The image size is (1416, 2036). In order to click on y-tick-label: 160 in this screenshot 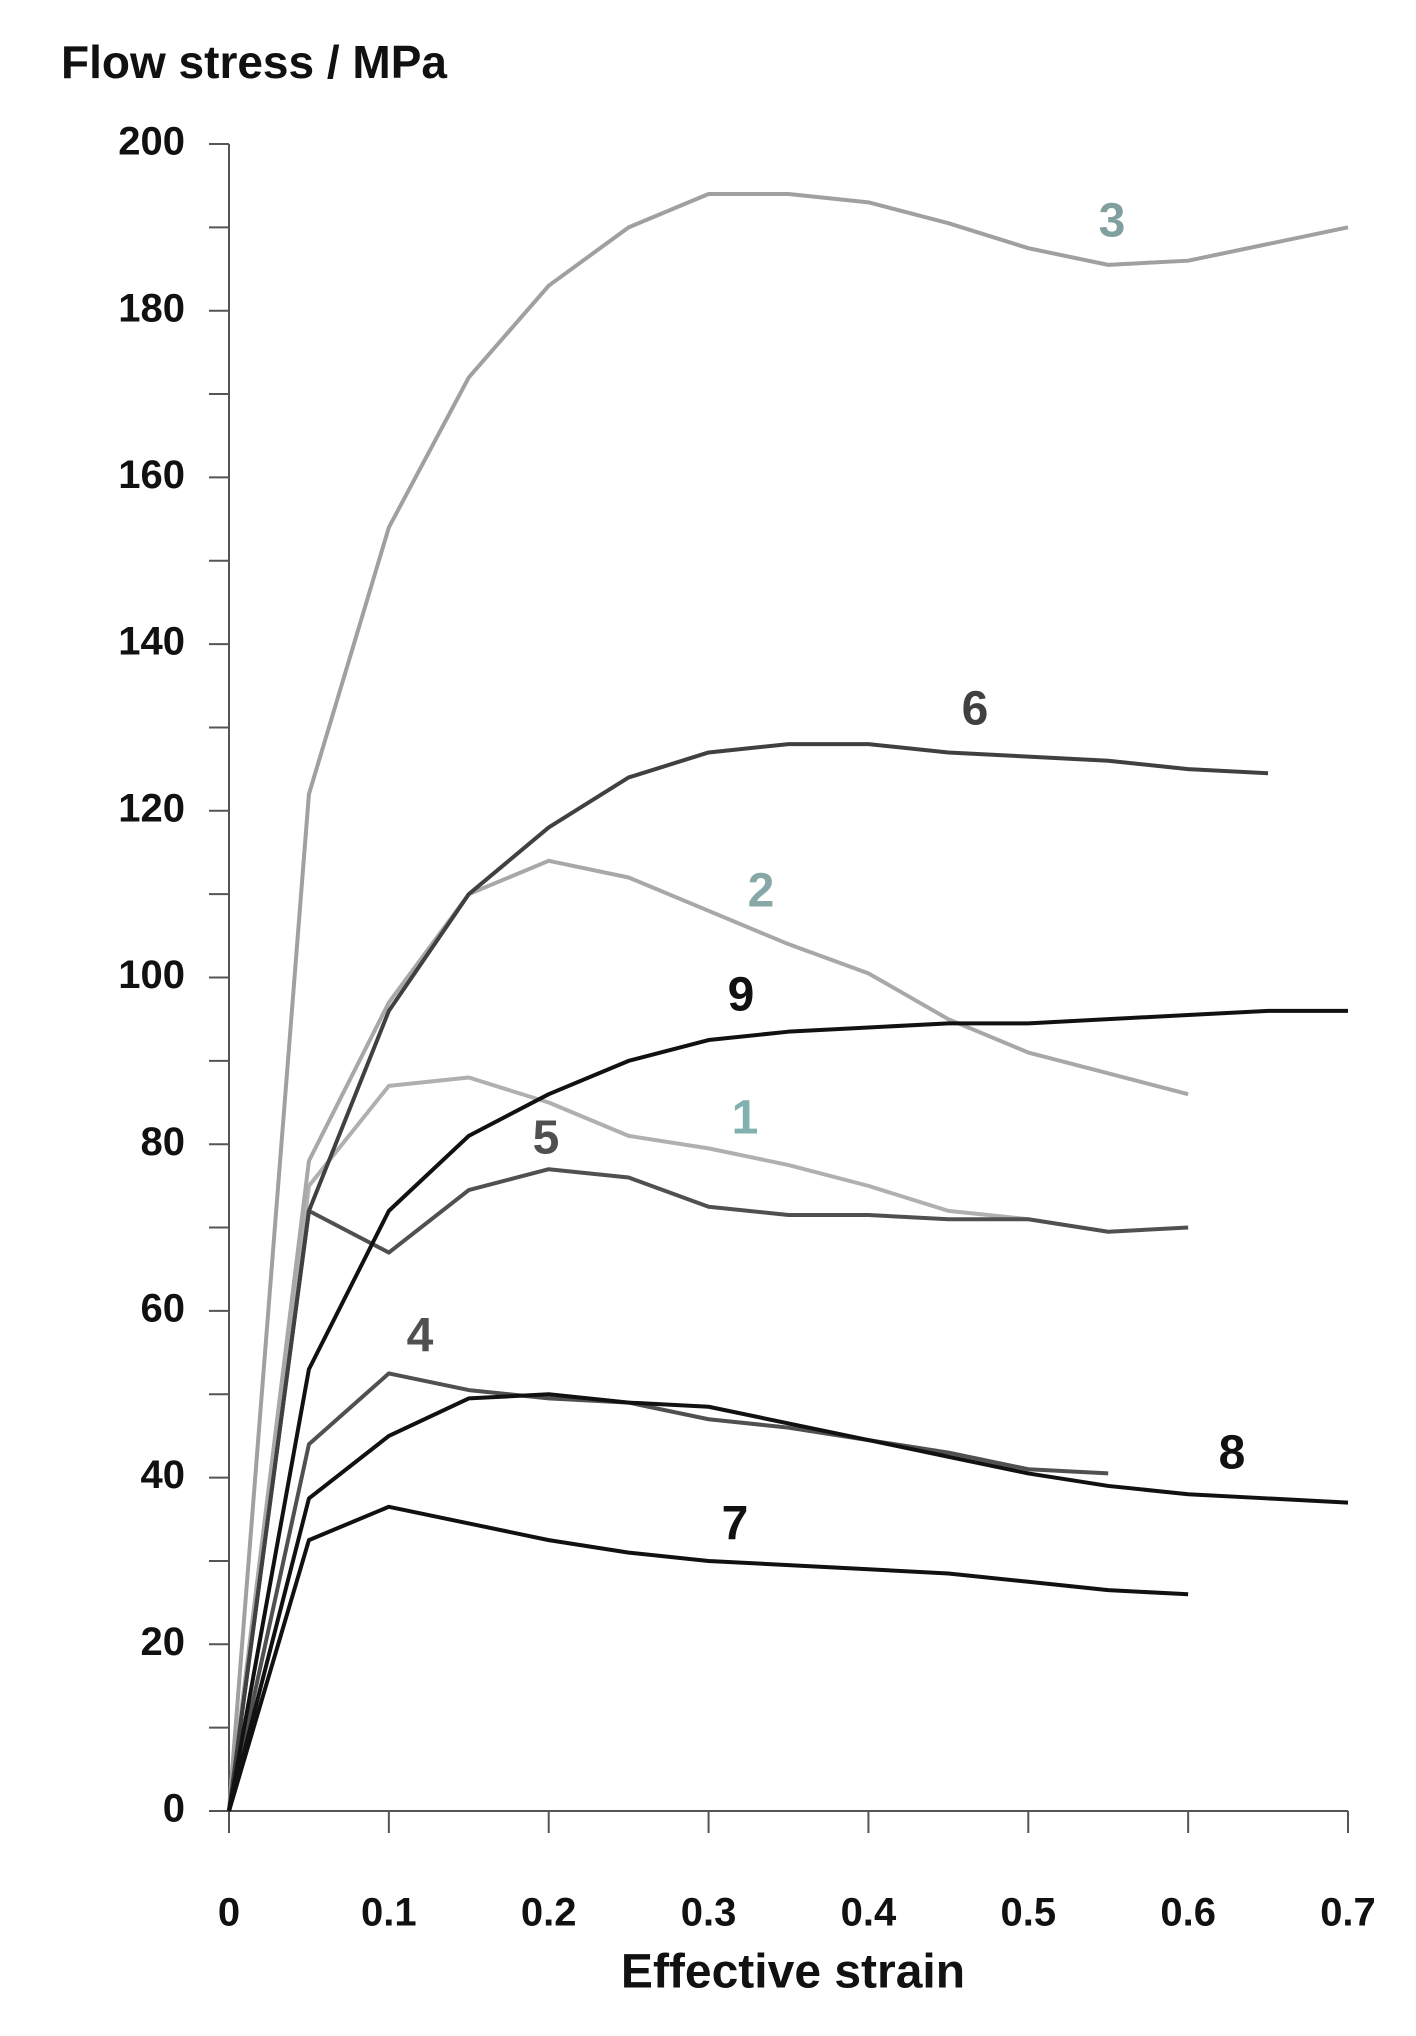, I will do `click(151, 475)`.